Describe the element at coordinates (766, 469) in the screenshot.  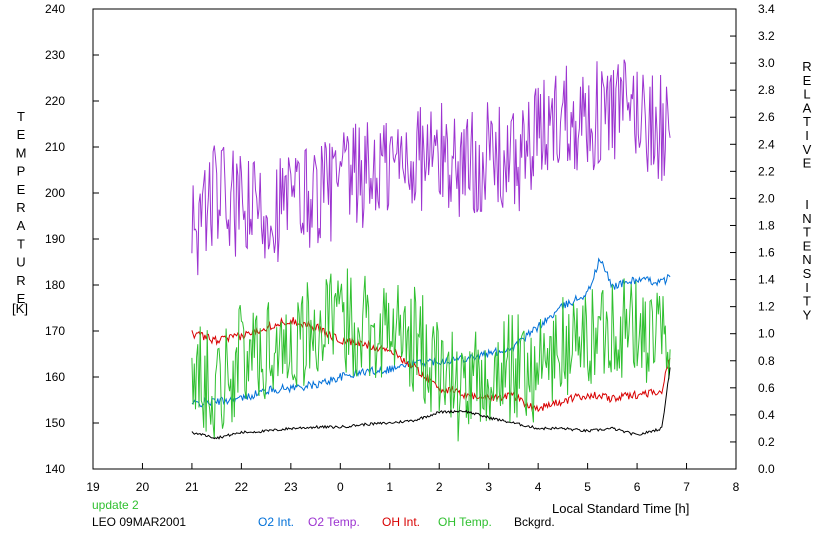
I see `right-tick-label: 0.0` at that location.